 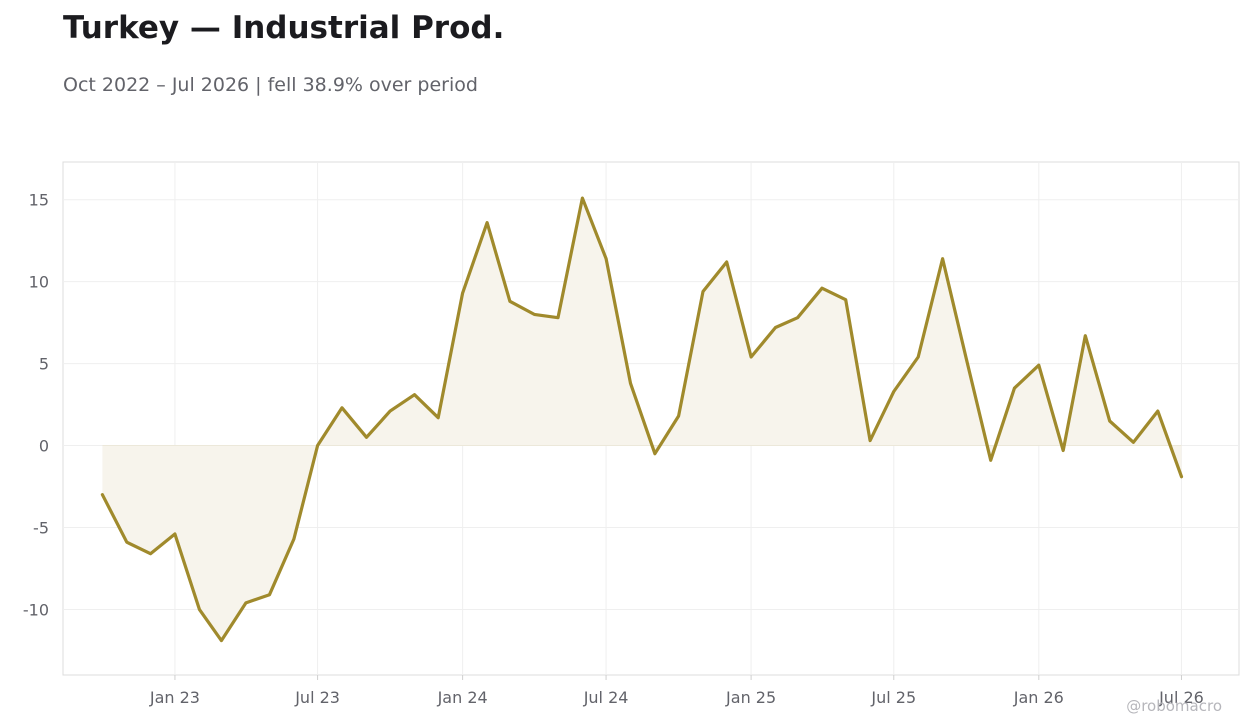 I want to click on x-tick-label: Jan 26, so click(x=1038, y=697).